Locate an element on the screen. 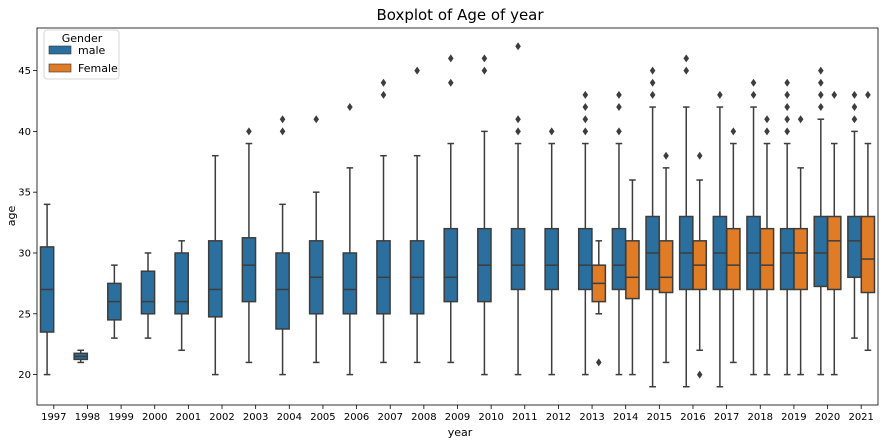  y-tick-label: 45 is located at coordinates (24, 71).